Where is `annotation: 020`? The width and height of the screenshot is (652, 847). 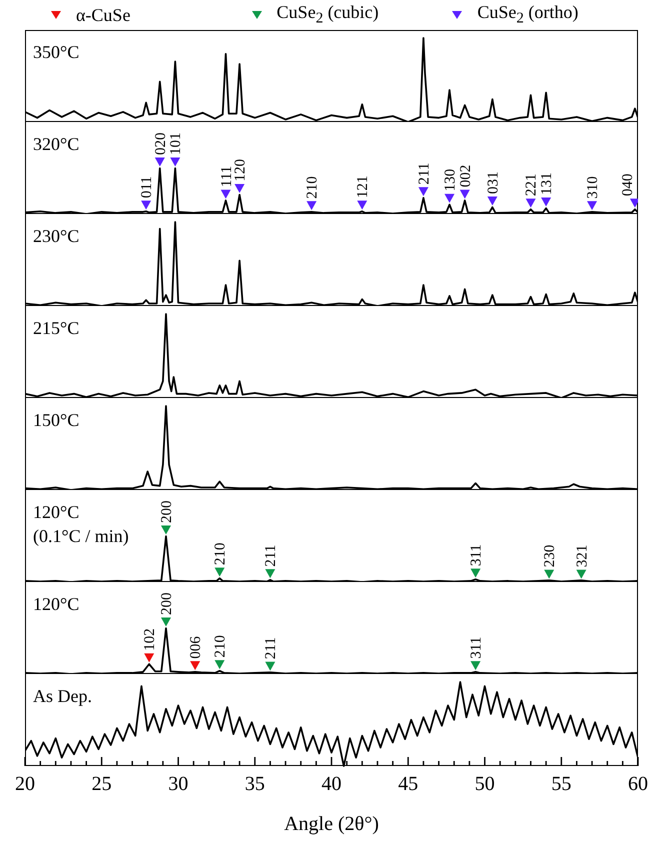
annotation: 020 is located at coordinates (160, 143).